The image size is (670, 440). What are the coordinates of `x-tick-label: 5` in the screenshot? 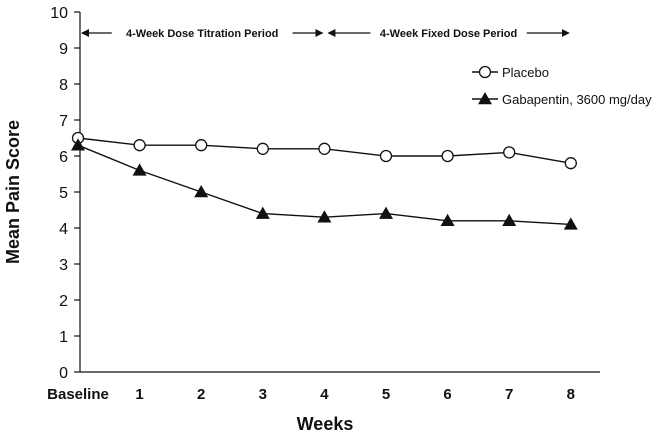 It's located at (386, 394).